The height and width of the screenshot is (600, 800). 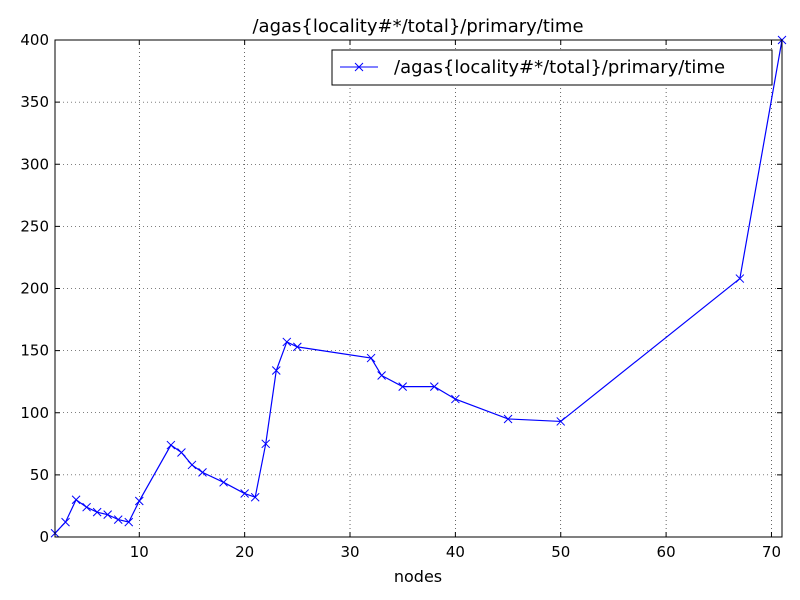 I want to click on x-tick-label: 20, so click(x=244, y=552).